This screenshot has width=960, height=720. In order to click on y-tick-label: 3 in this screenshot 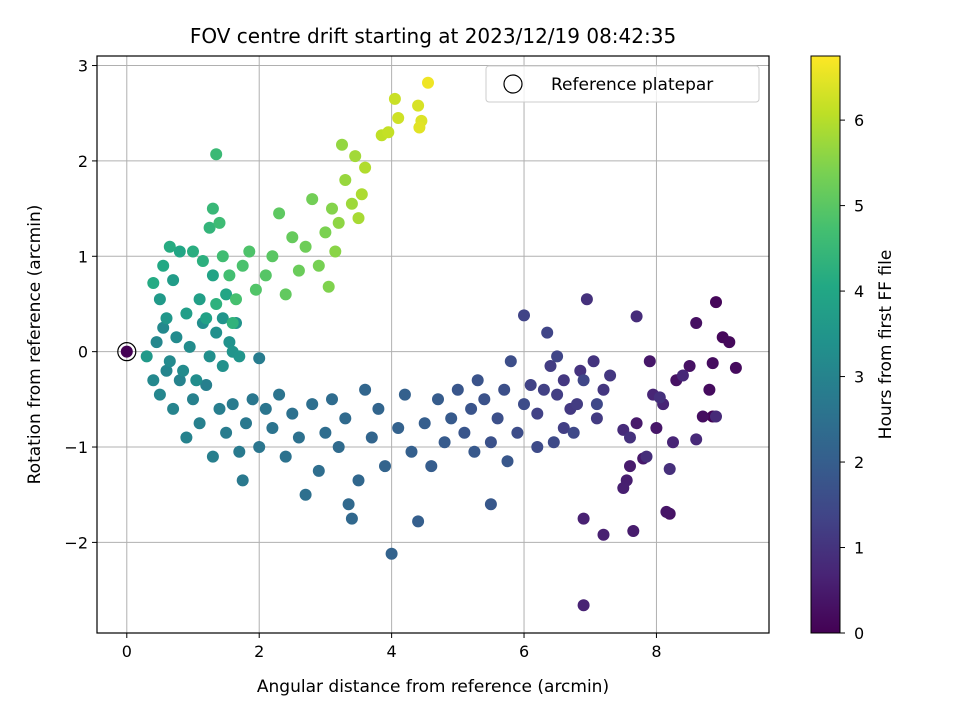, I will do `click(83, 66)`.